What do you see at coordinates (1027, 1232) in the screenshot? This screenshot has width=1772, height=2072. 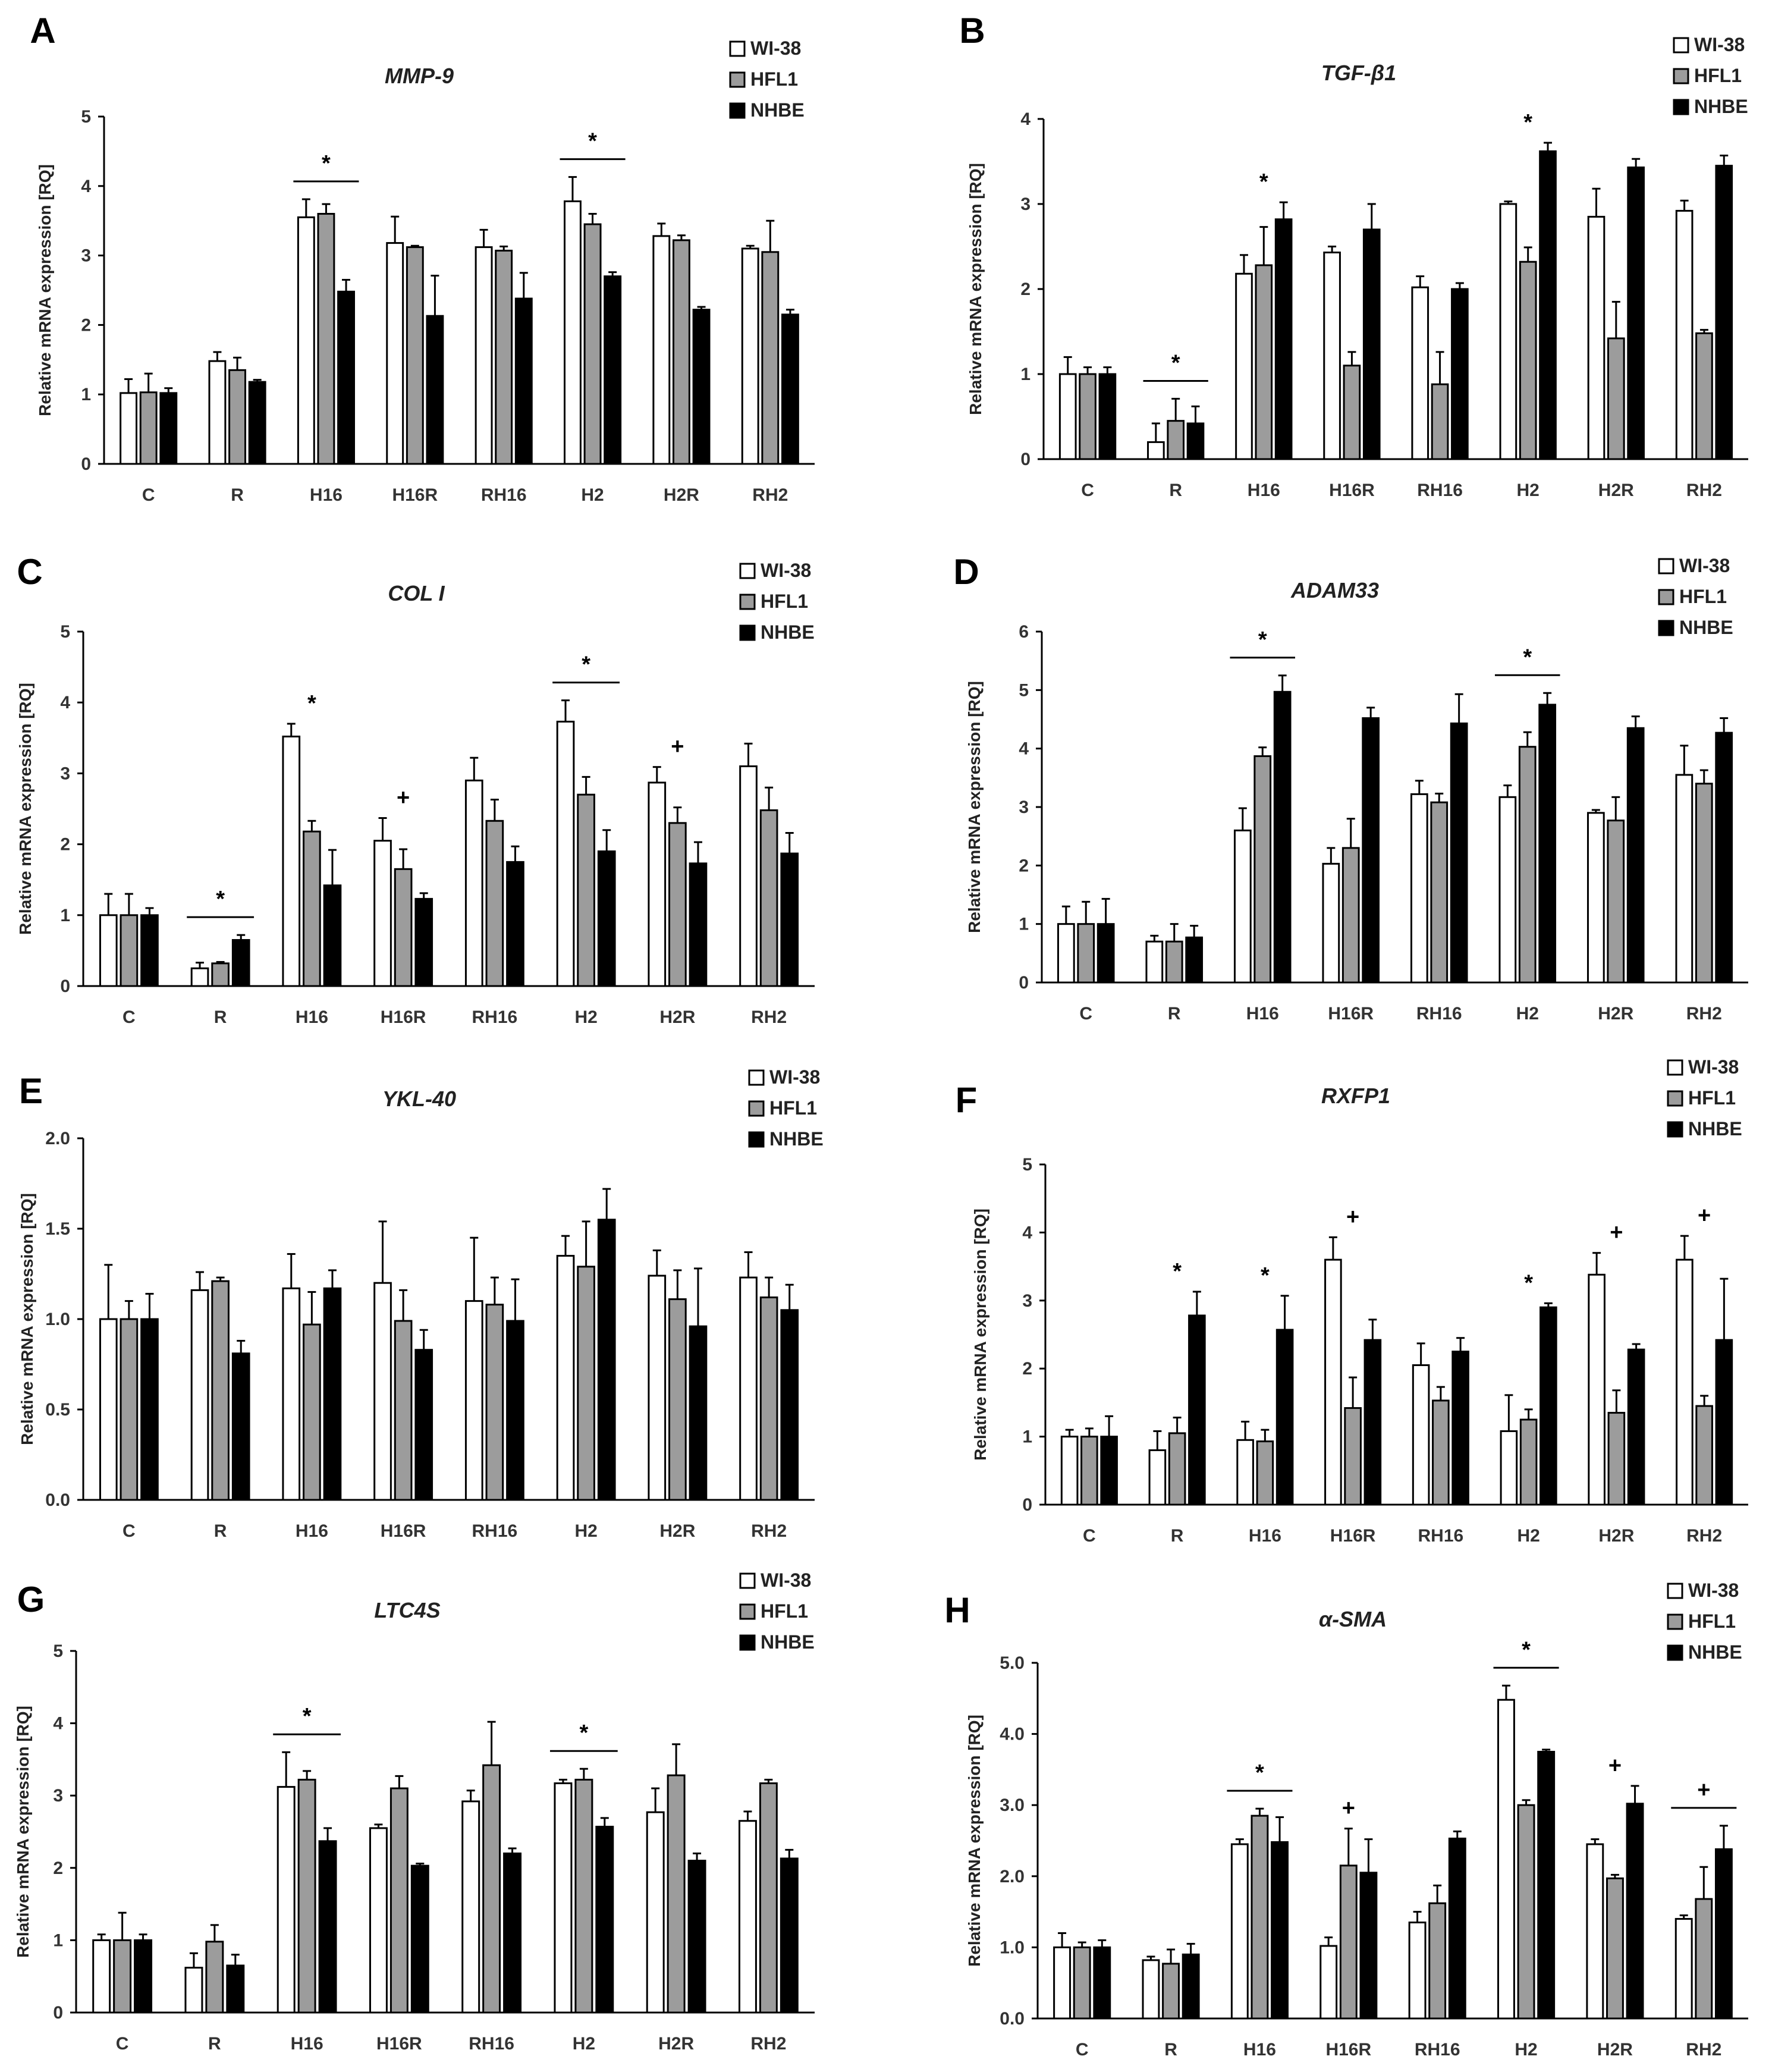 I see `panel-f-y-tick-label: 4` at bounding box center [1027, 1232].